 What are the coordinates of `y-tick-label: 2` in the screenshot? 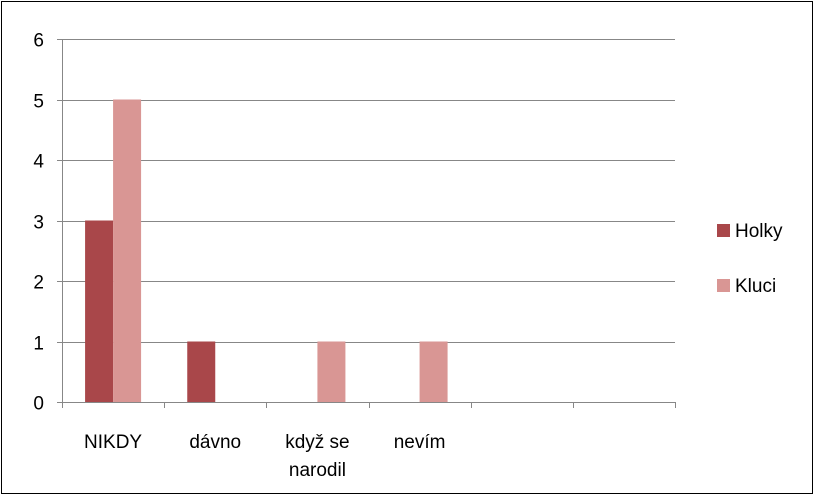 It's located at (38, 283).